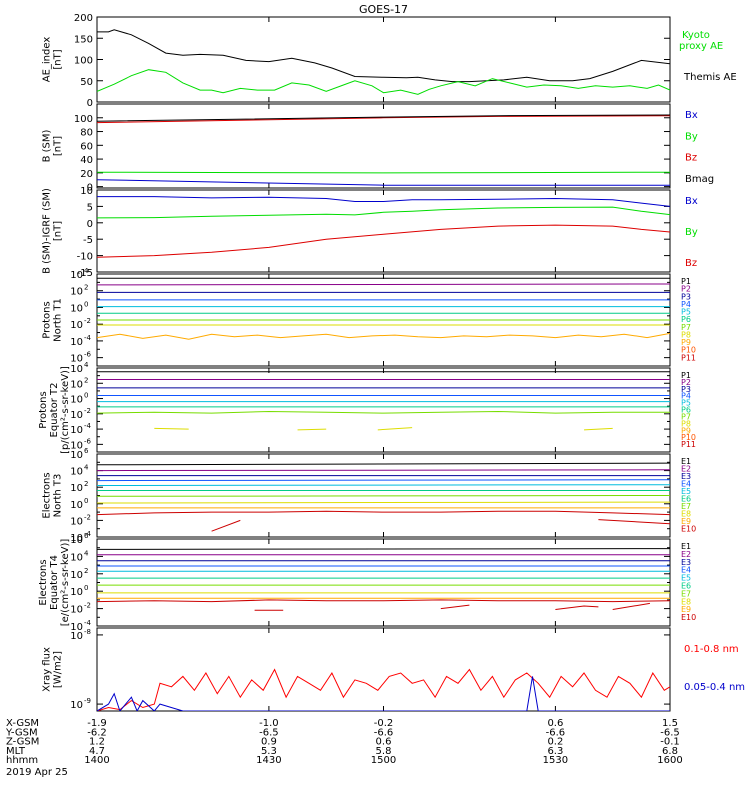  I want to click on series-line-p2, so click(383, 284).